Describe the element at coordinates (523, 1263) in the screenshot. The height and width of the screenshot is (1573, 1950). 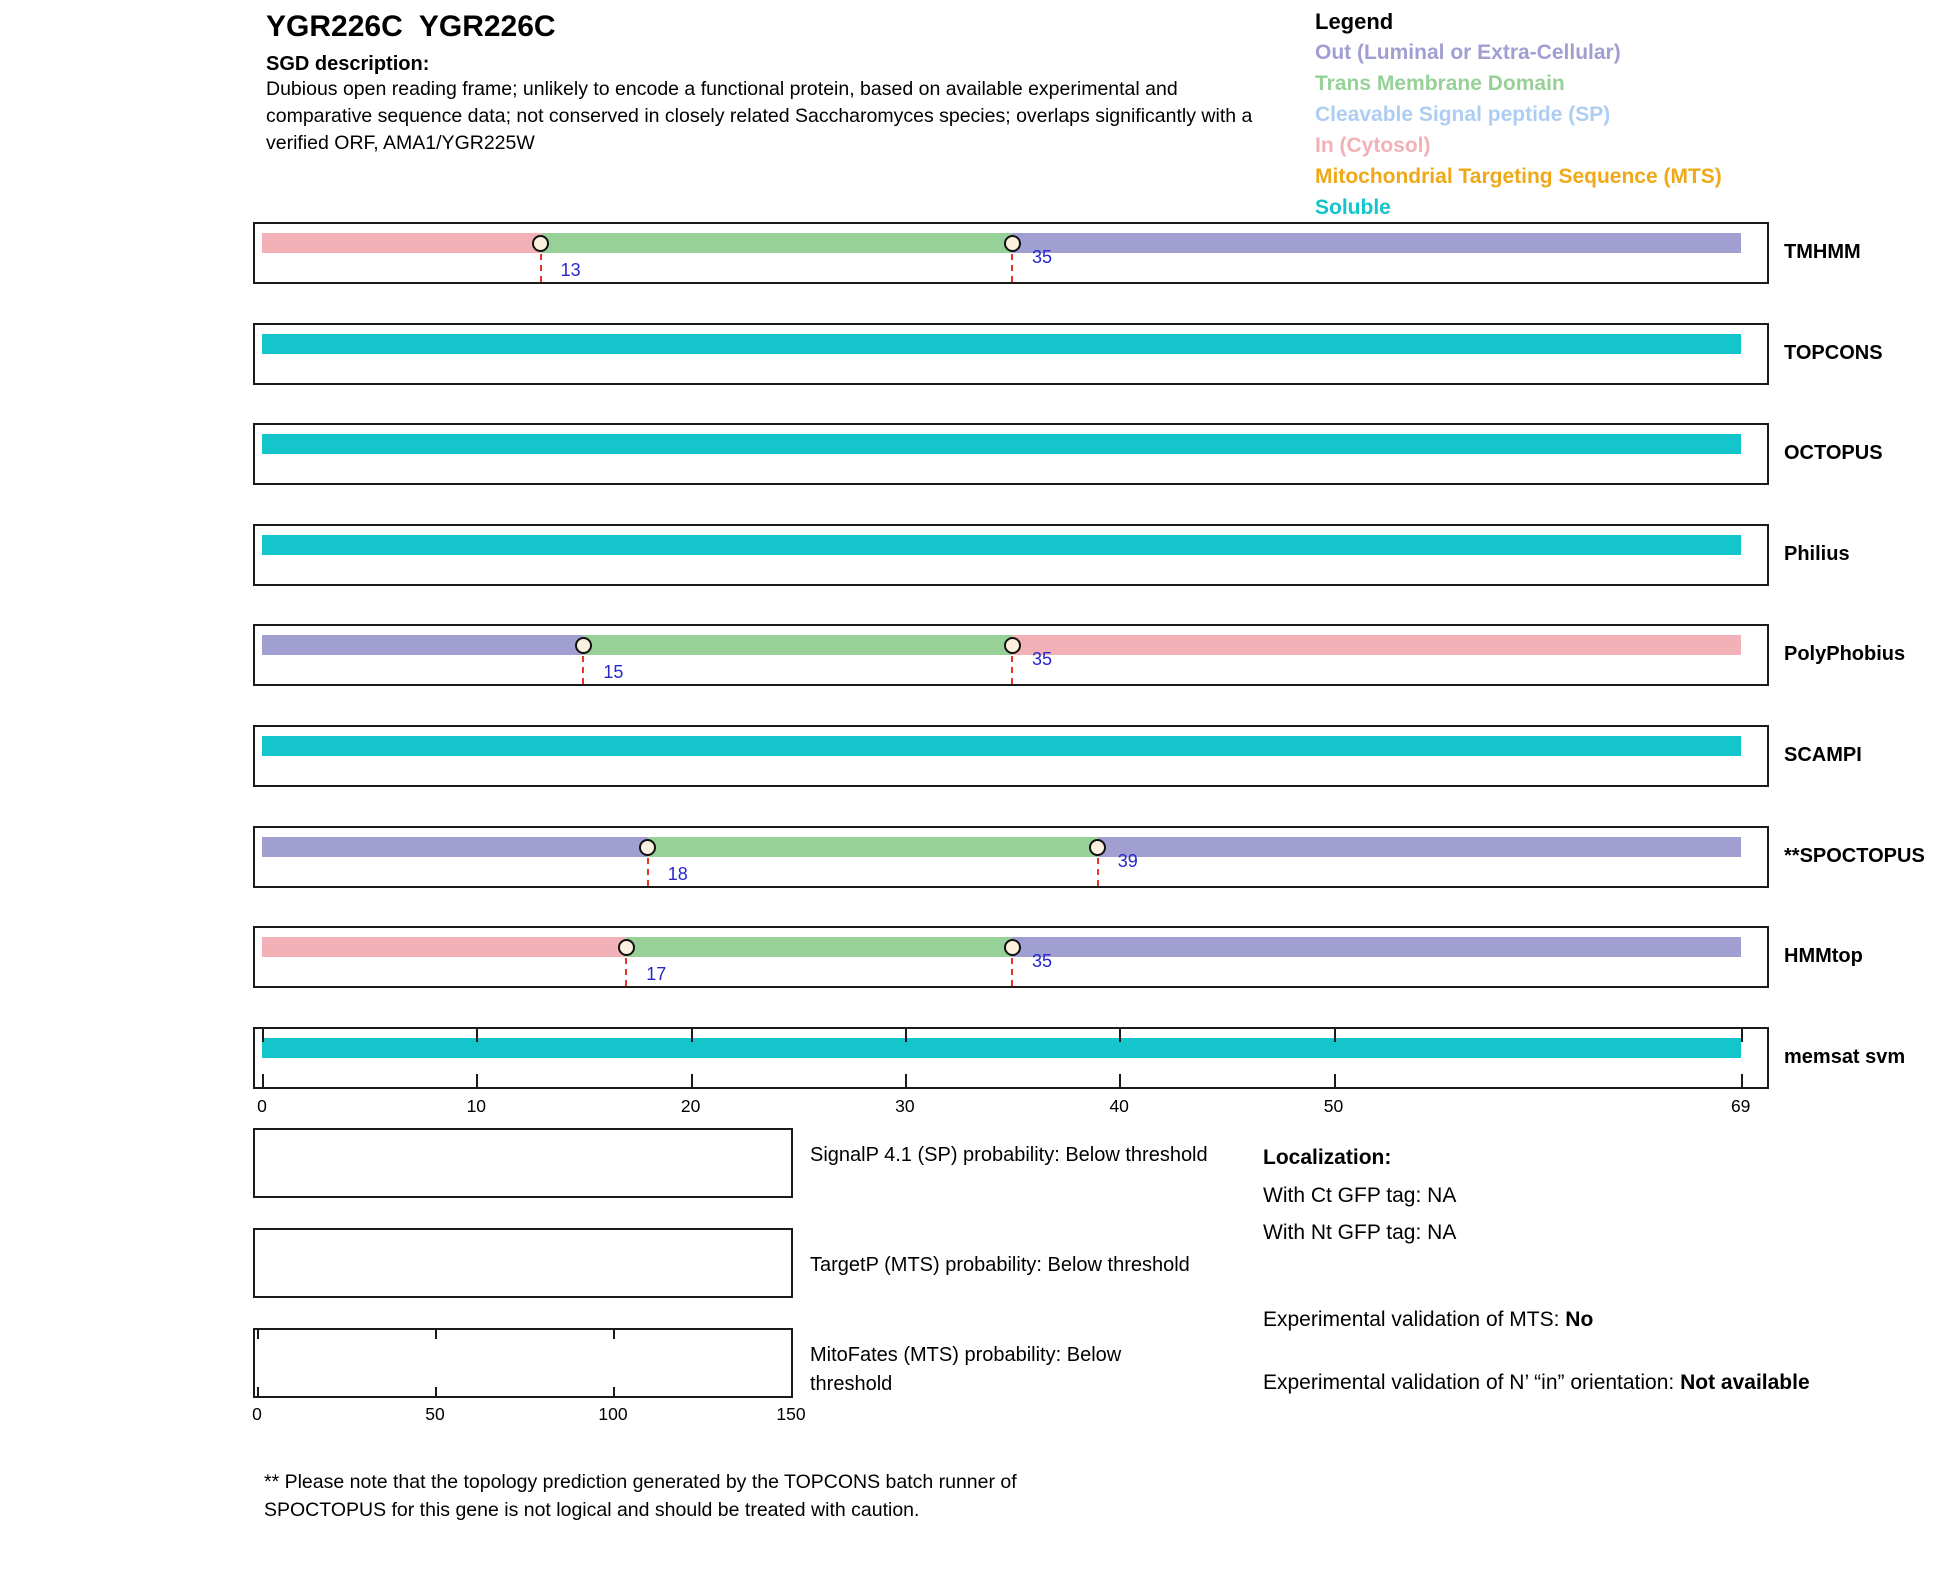
I see `plot-box-targetp` at that location.